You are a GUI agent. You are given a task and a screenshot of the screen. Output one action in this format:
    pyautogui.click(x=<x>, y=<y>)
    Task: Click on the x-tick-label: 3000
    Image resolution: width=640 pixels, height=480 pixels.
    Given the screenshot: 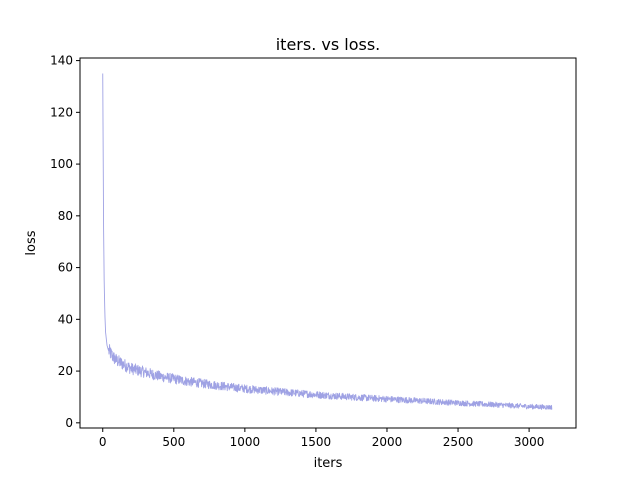 What is the action you would take?
    pyautogui.click(x=529, y=442)
    